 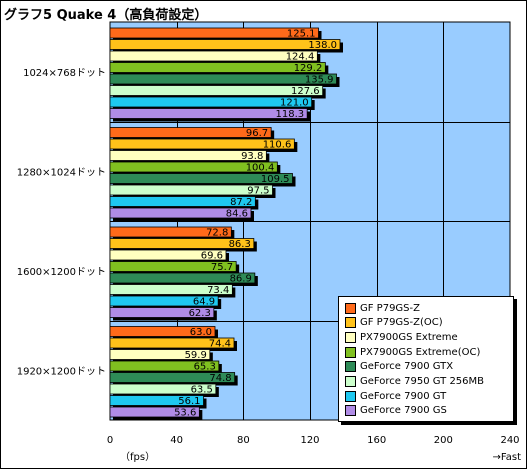 What do you see at coordinates (403, 411) in the screenshot?
I see `legend-label: GeForce 7900 GS` at bounding box center [403, 411].